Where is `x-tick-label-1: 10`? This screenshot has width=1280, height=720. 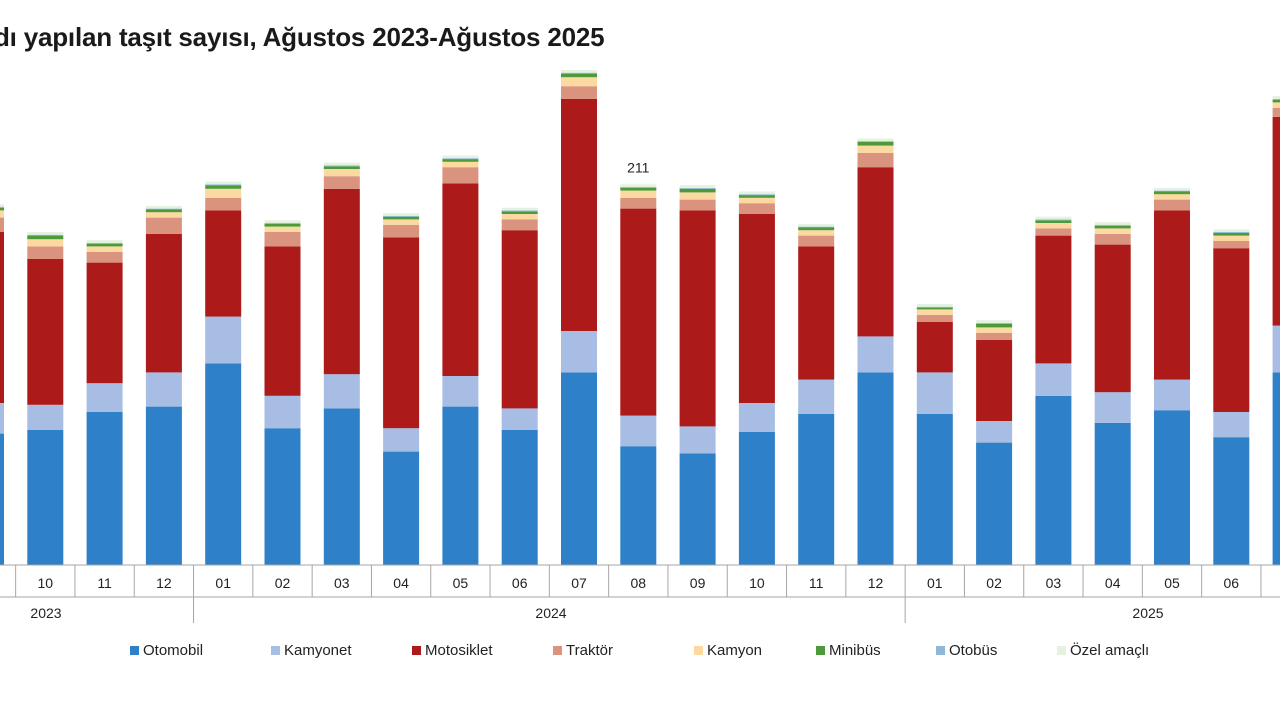
x-tick-label-1: 10 is located at coordinates (46, 583).